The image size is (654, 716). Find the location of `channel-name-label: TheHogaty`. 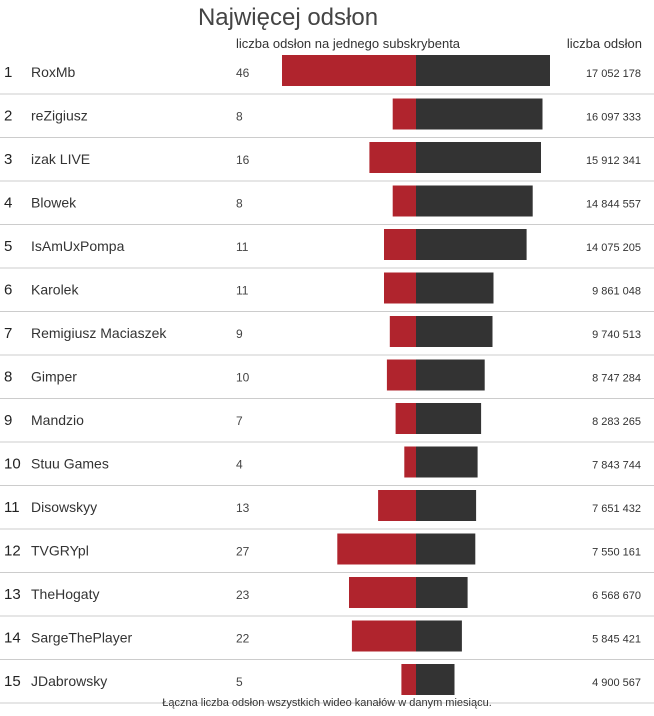

channel-name-label: TheHogaty is located at coordinates (65, 594).